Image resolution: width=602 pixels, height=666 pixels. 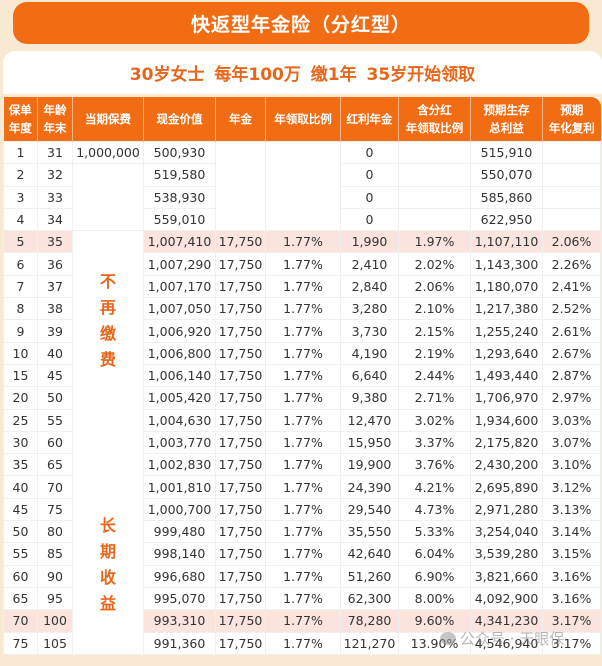 What do you see at coordinates (434, 442) in the screenshot?
I see `ratio-with-bonus-cell: 3.37%` at bounding box center [434, 442].